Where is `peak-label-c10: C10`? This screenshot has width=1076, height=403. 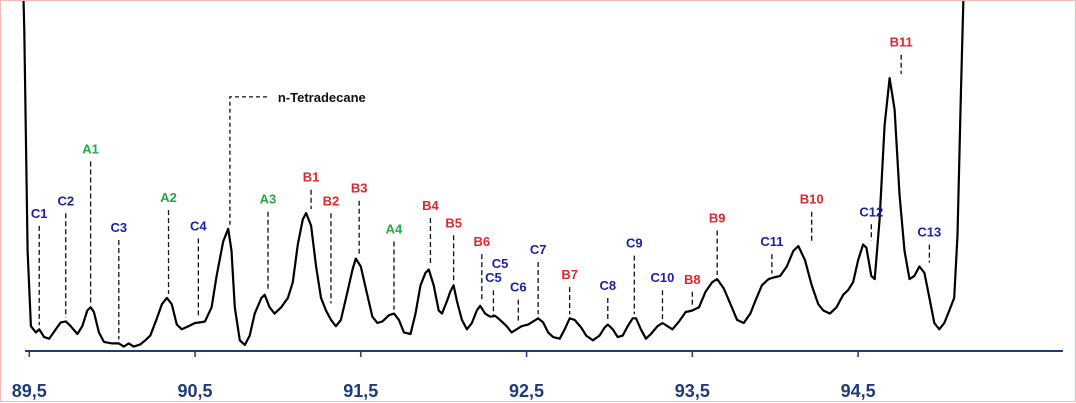 peak-label-c10: C10 is located at coordinates (663, 277).